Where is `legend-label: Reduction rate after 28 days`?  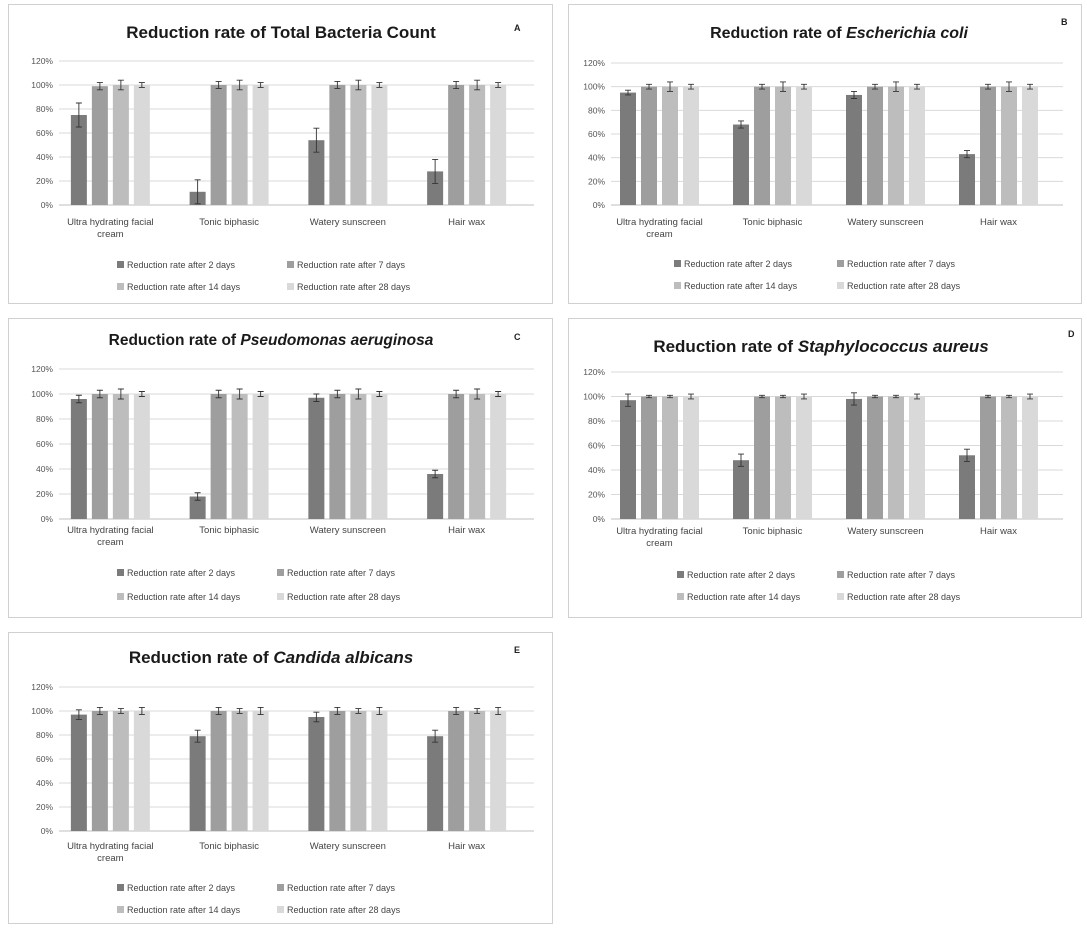
legend-label: Reduction rate after 28 days is located at coordinates (344, 597).